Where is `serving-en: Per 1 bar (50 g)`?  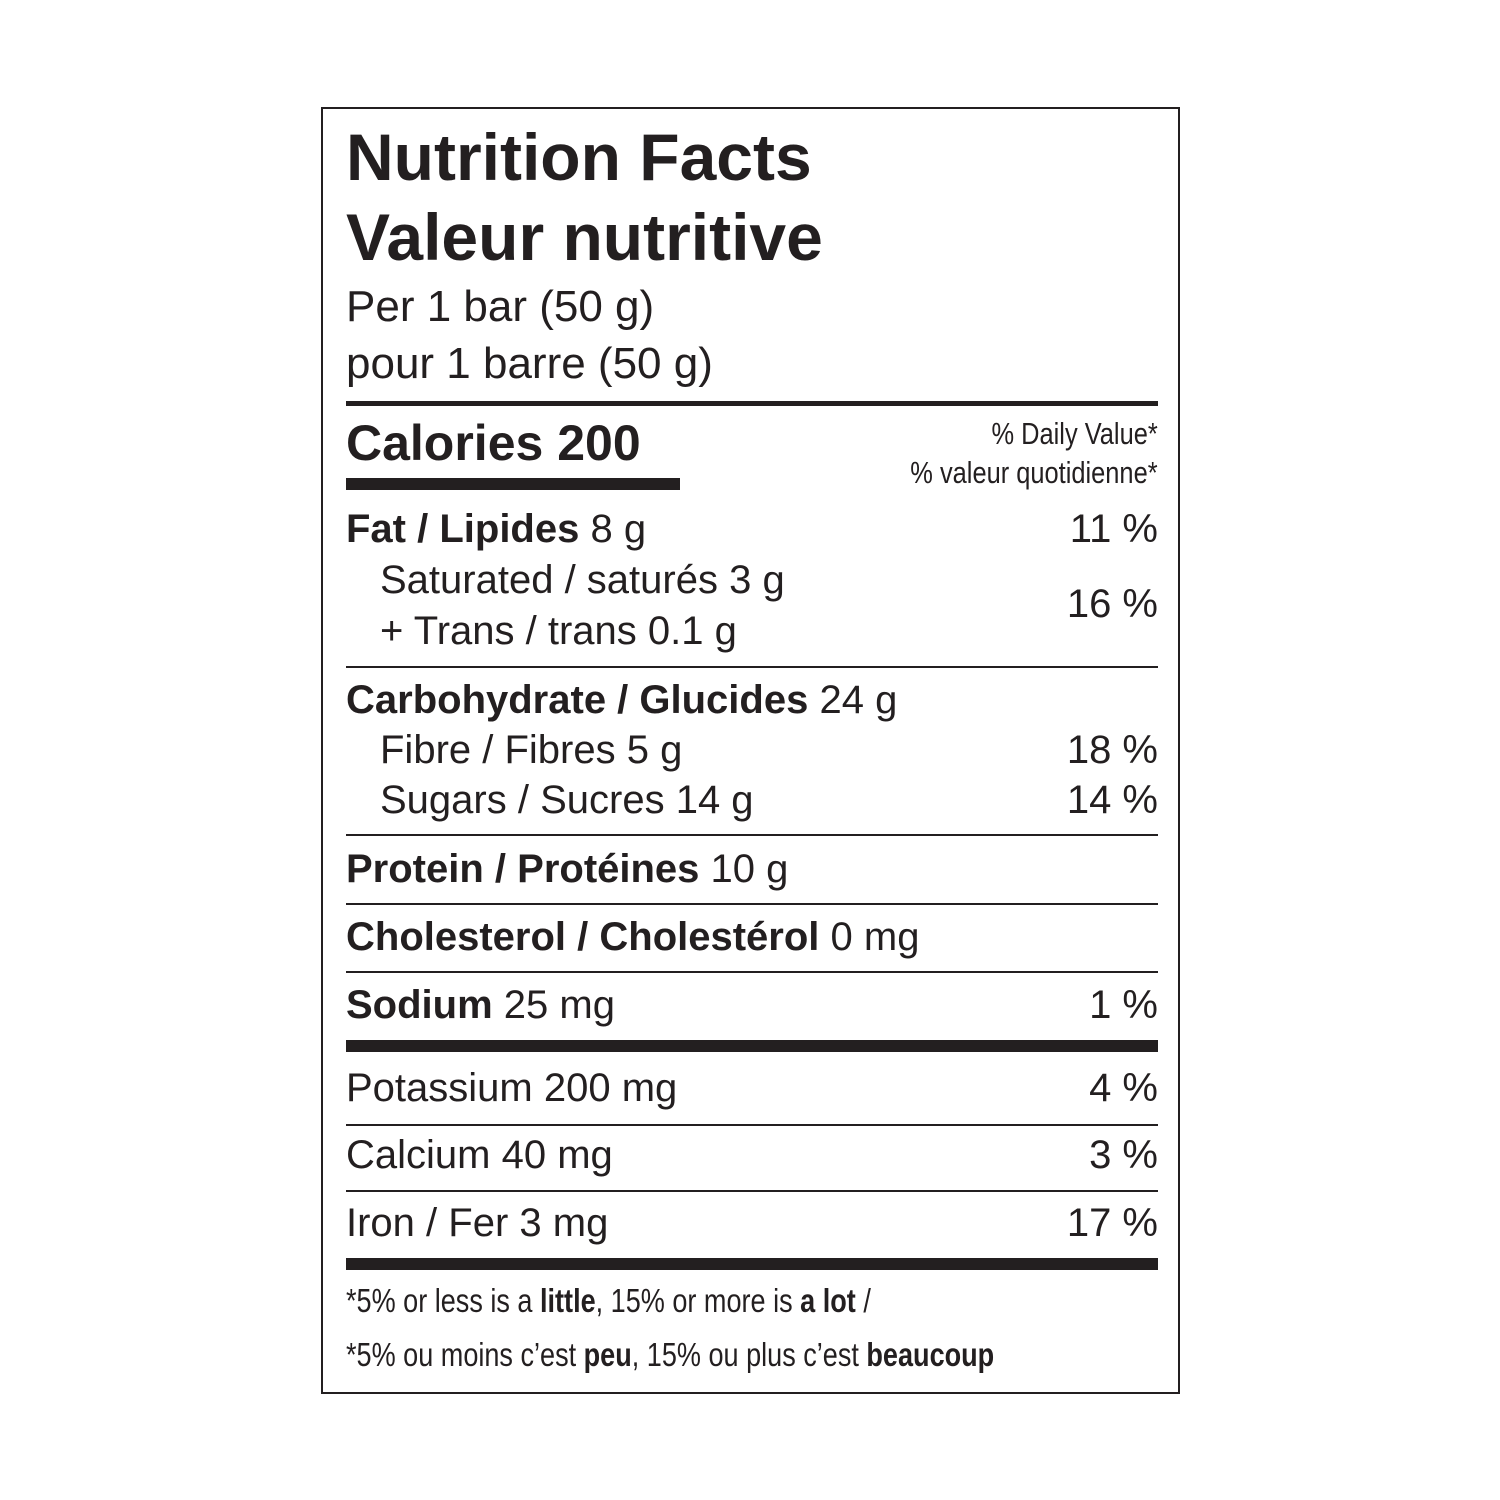 serving-en: Per 1 bar (50 g) is located at coordinates (500, 306).